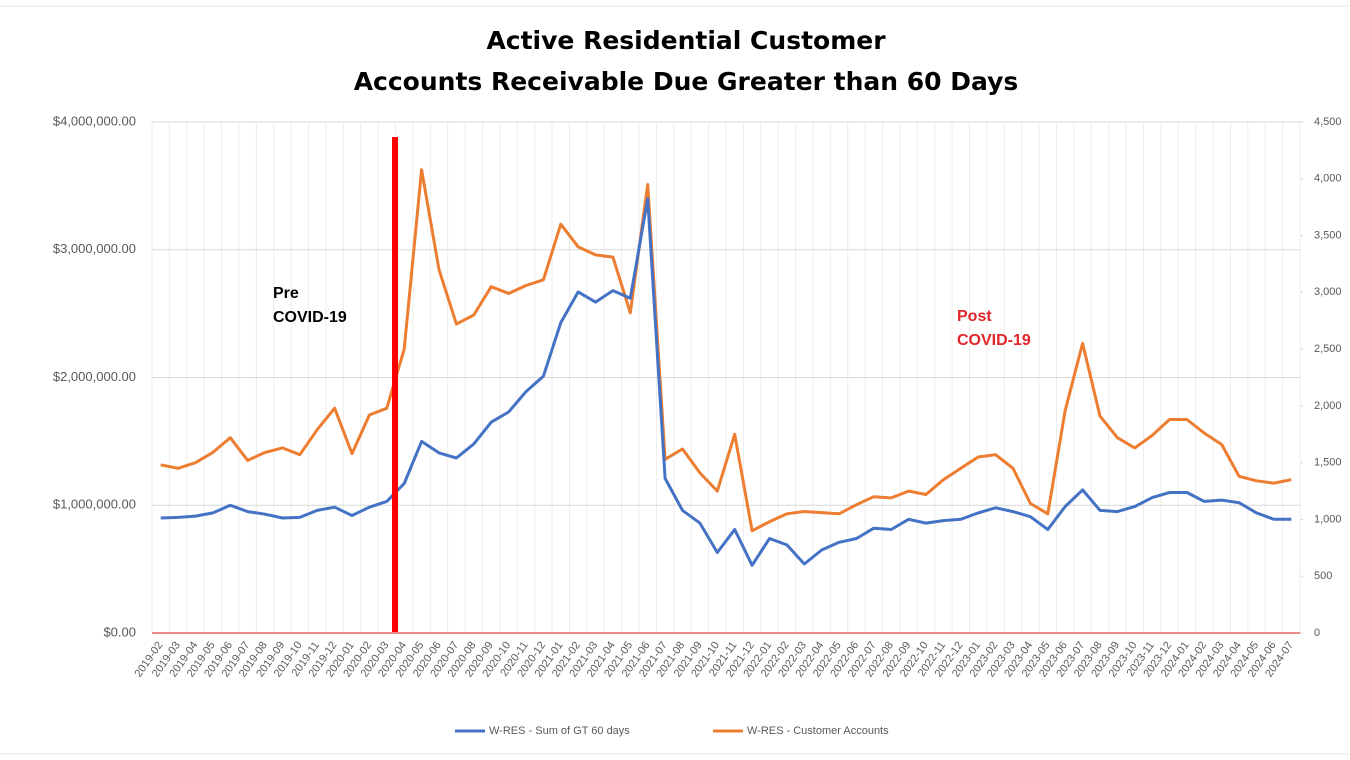  Describe the element at coordinates (1328, 463) in the screenshot. I see `y2-tick-label: 1,500` at that location.